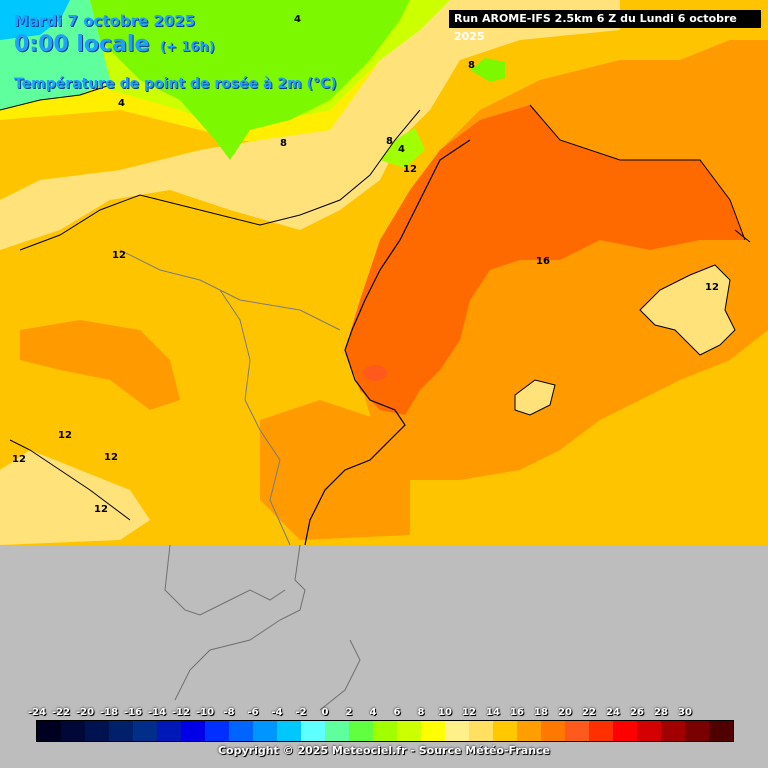  I want to click on warm-spot, so click(375, 373).